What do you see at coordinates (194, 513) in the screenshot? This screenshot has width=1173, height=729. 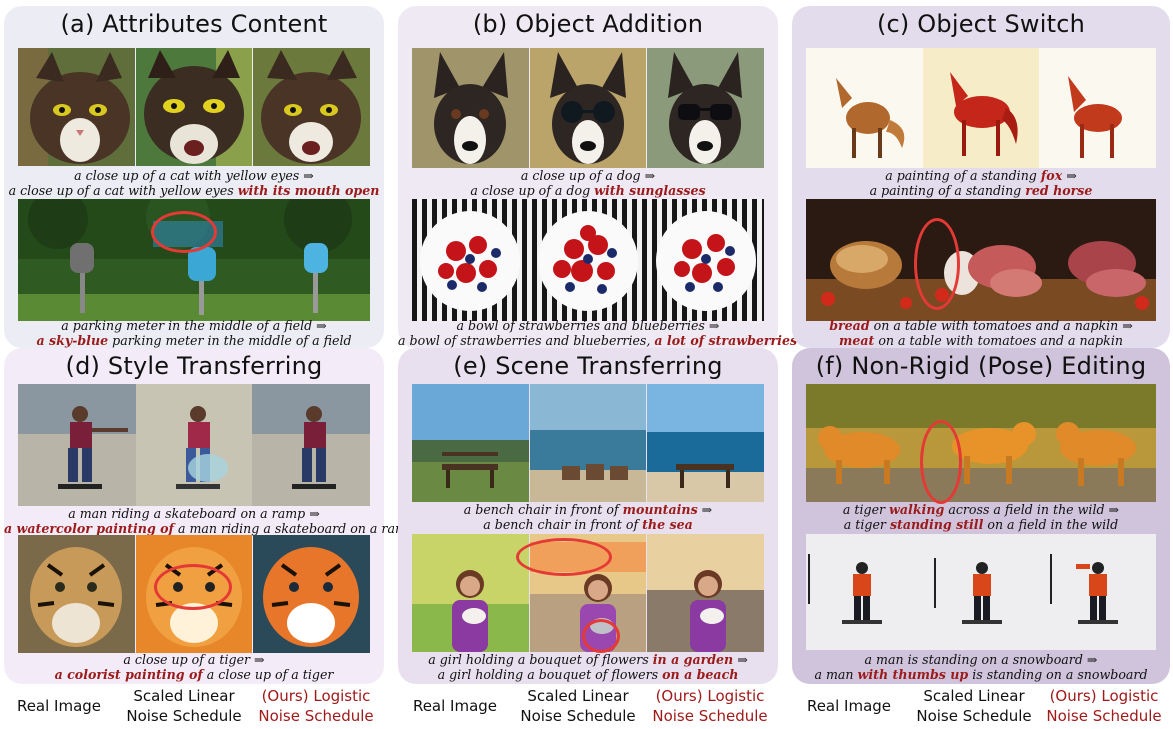 I see `caption-source: a man riding a skateboard on a ramp ⇒` at bounding box center [194, 513].